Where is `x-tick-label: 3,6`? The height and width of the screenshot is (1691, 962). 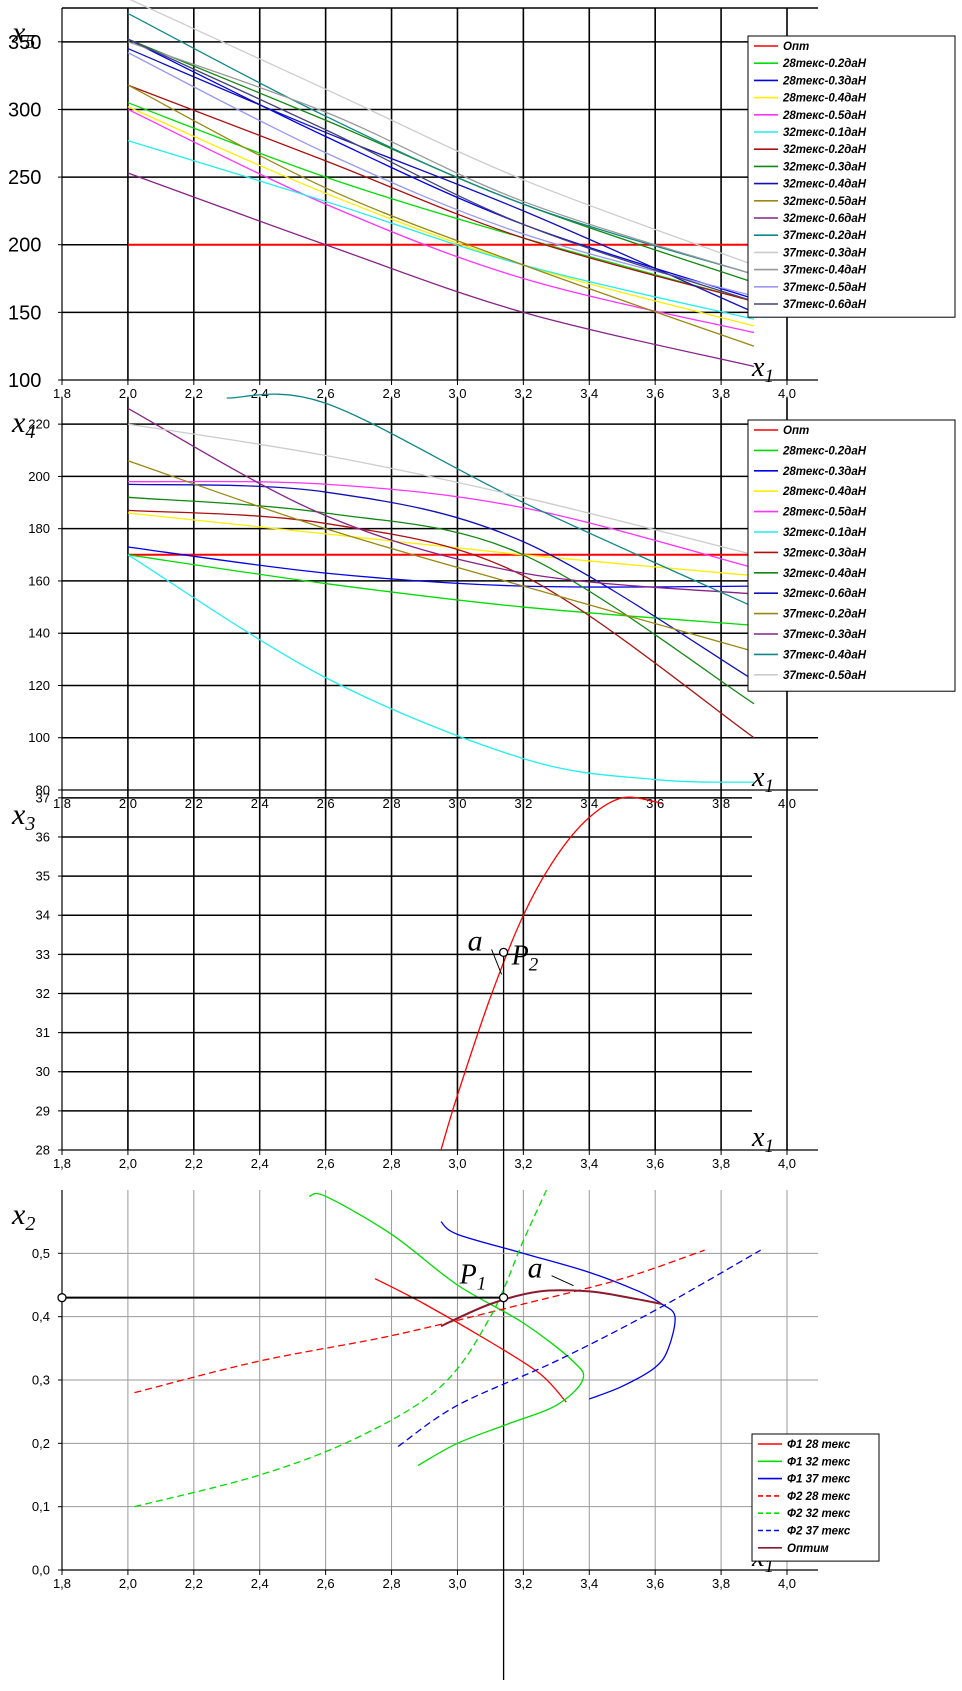
x-tick-label: 3,6 is located at coordinates (655, 393).